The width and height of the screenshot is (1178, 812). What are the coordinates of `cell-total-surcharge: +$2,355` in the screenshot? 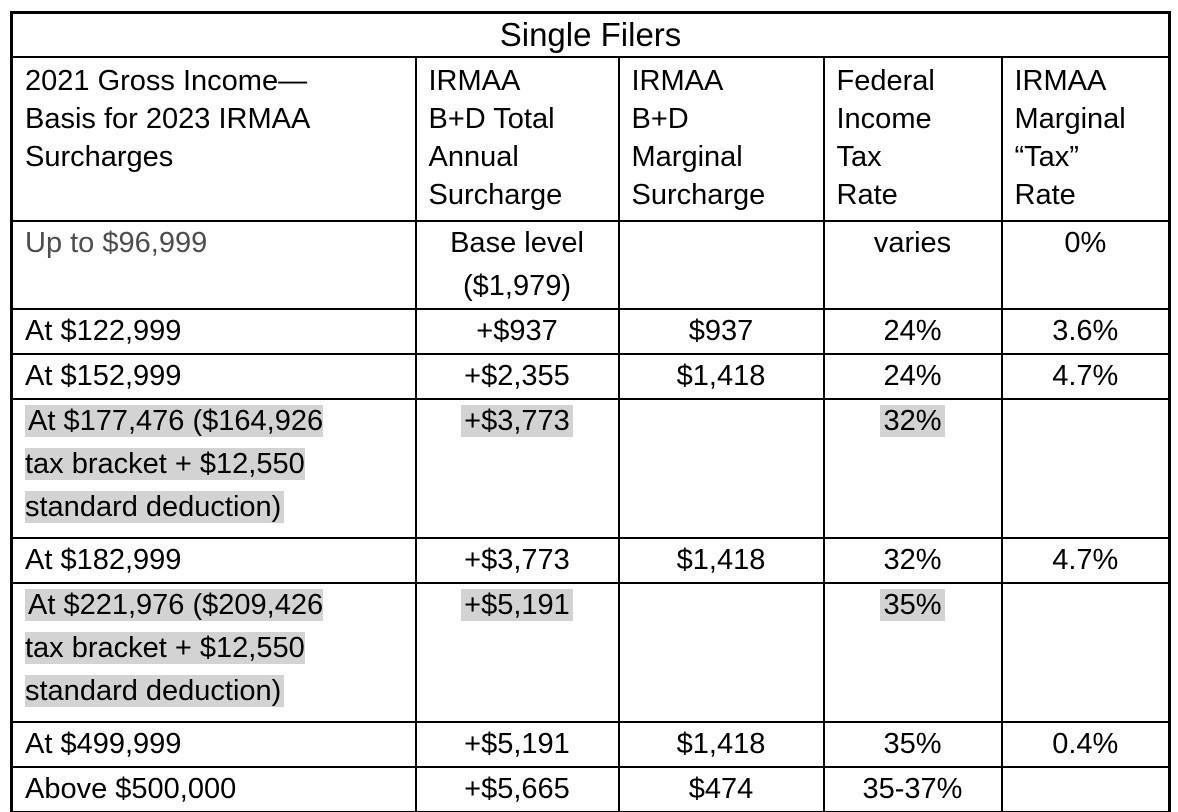 It's located at (517, 376).